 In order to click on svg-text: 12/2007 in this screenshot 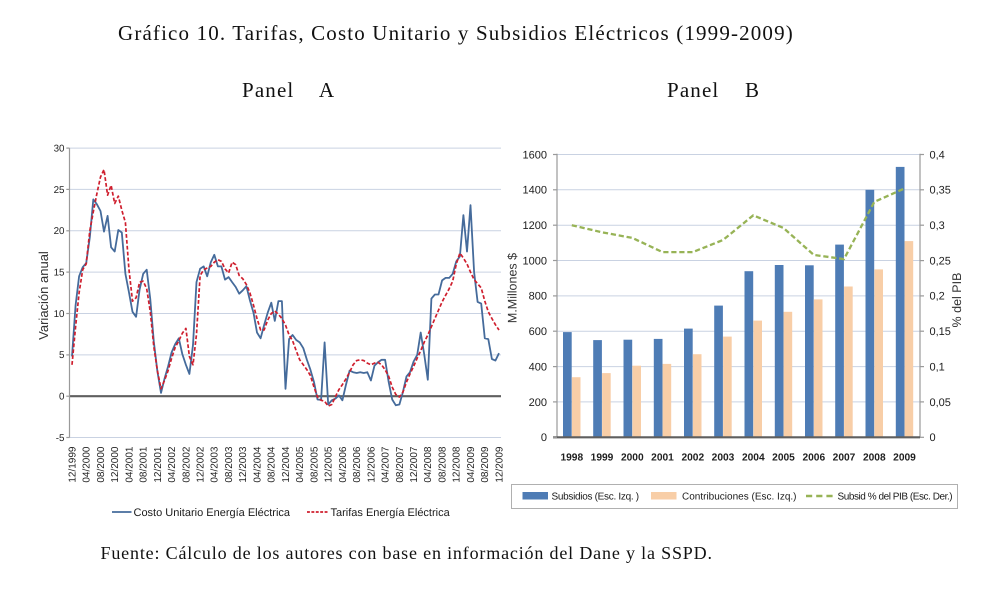, I will do `click(414, 464)`.